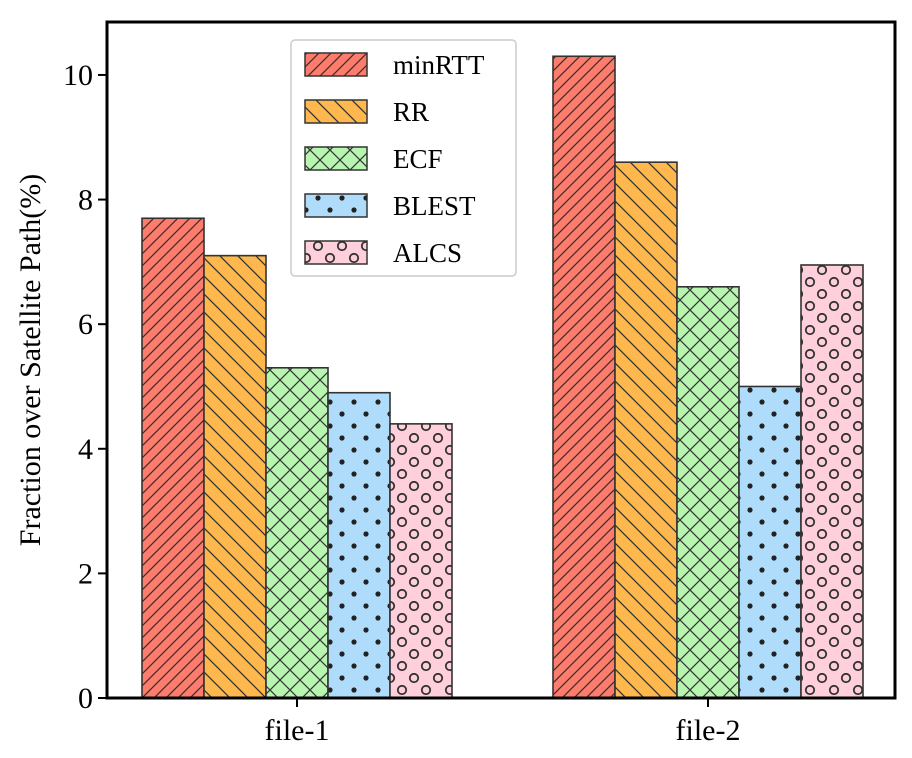  Describe the element at coordinates (427, 253) in the screenshot. I see `legend-label: ALCS` at that location.